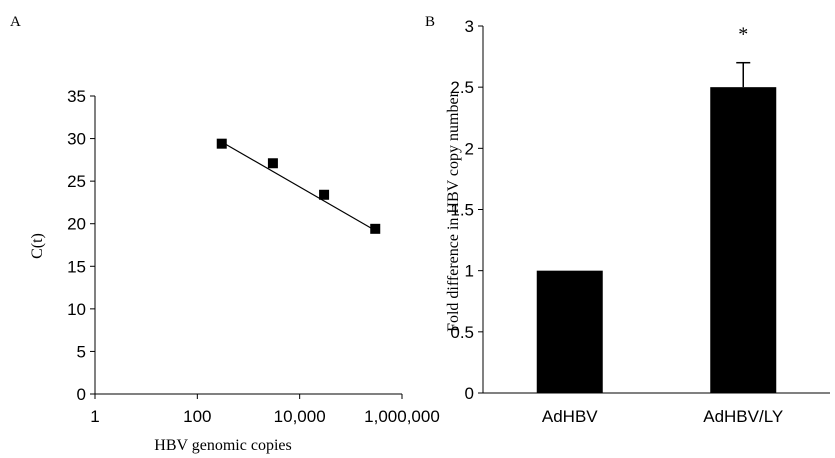  Describe the element at coordinates (469, 26) in the screenshot. I see `panel-b-y-tick-label: 3` at that location.